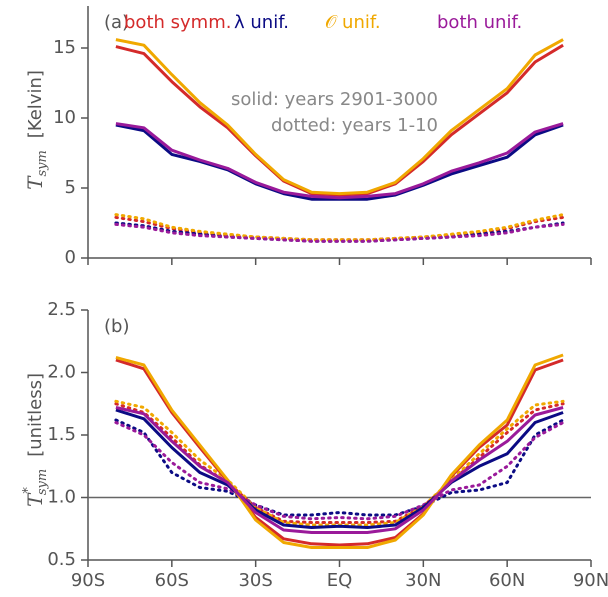 The width and height of the screenshot is (608, 597). I want to click on legend-entry: both symm., so click(177, 22).